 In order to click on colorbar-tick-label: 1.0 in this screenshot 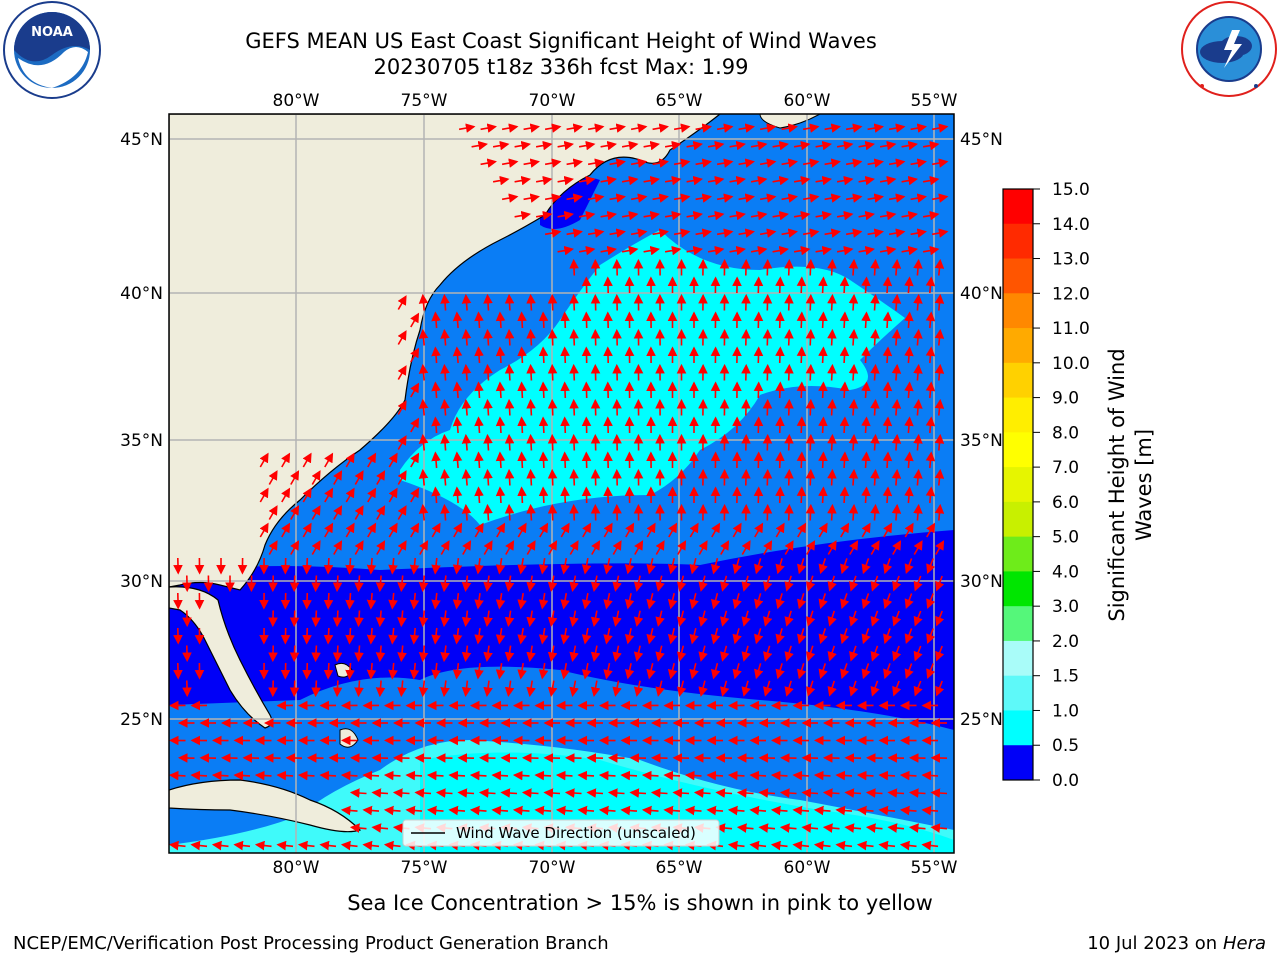, I will do `click(1065, 711)`.